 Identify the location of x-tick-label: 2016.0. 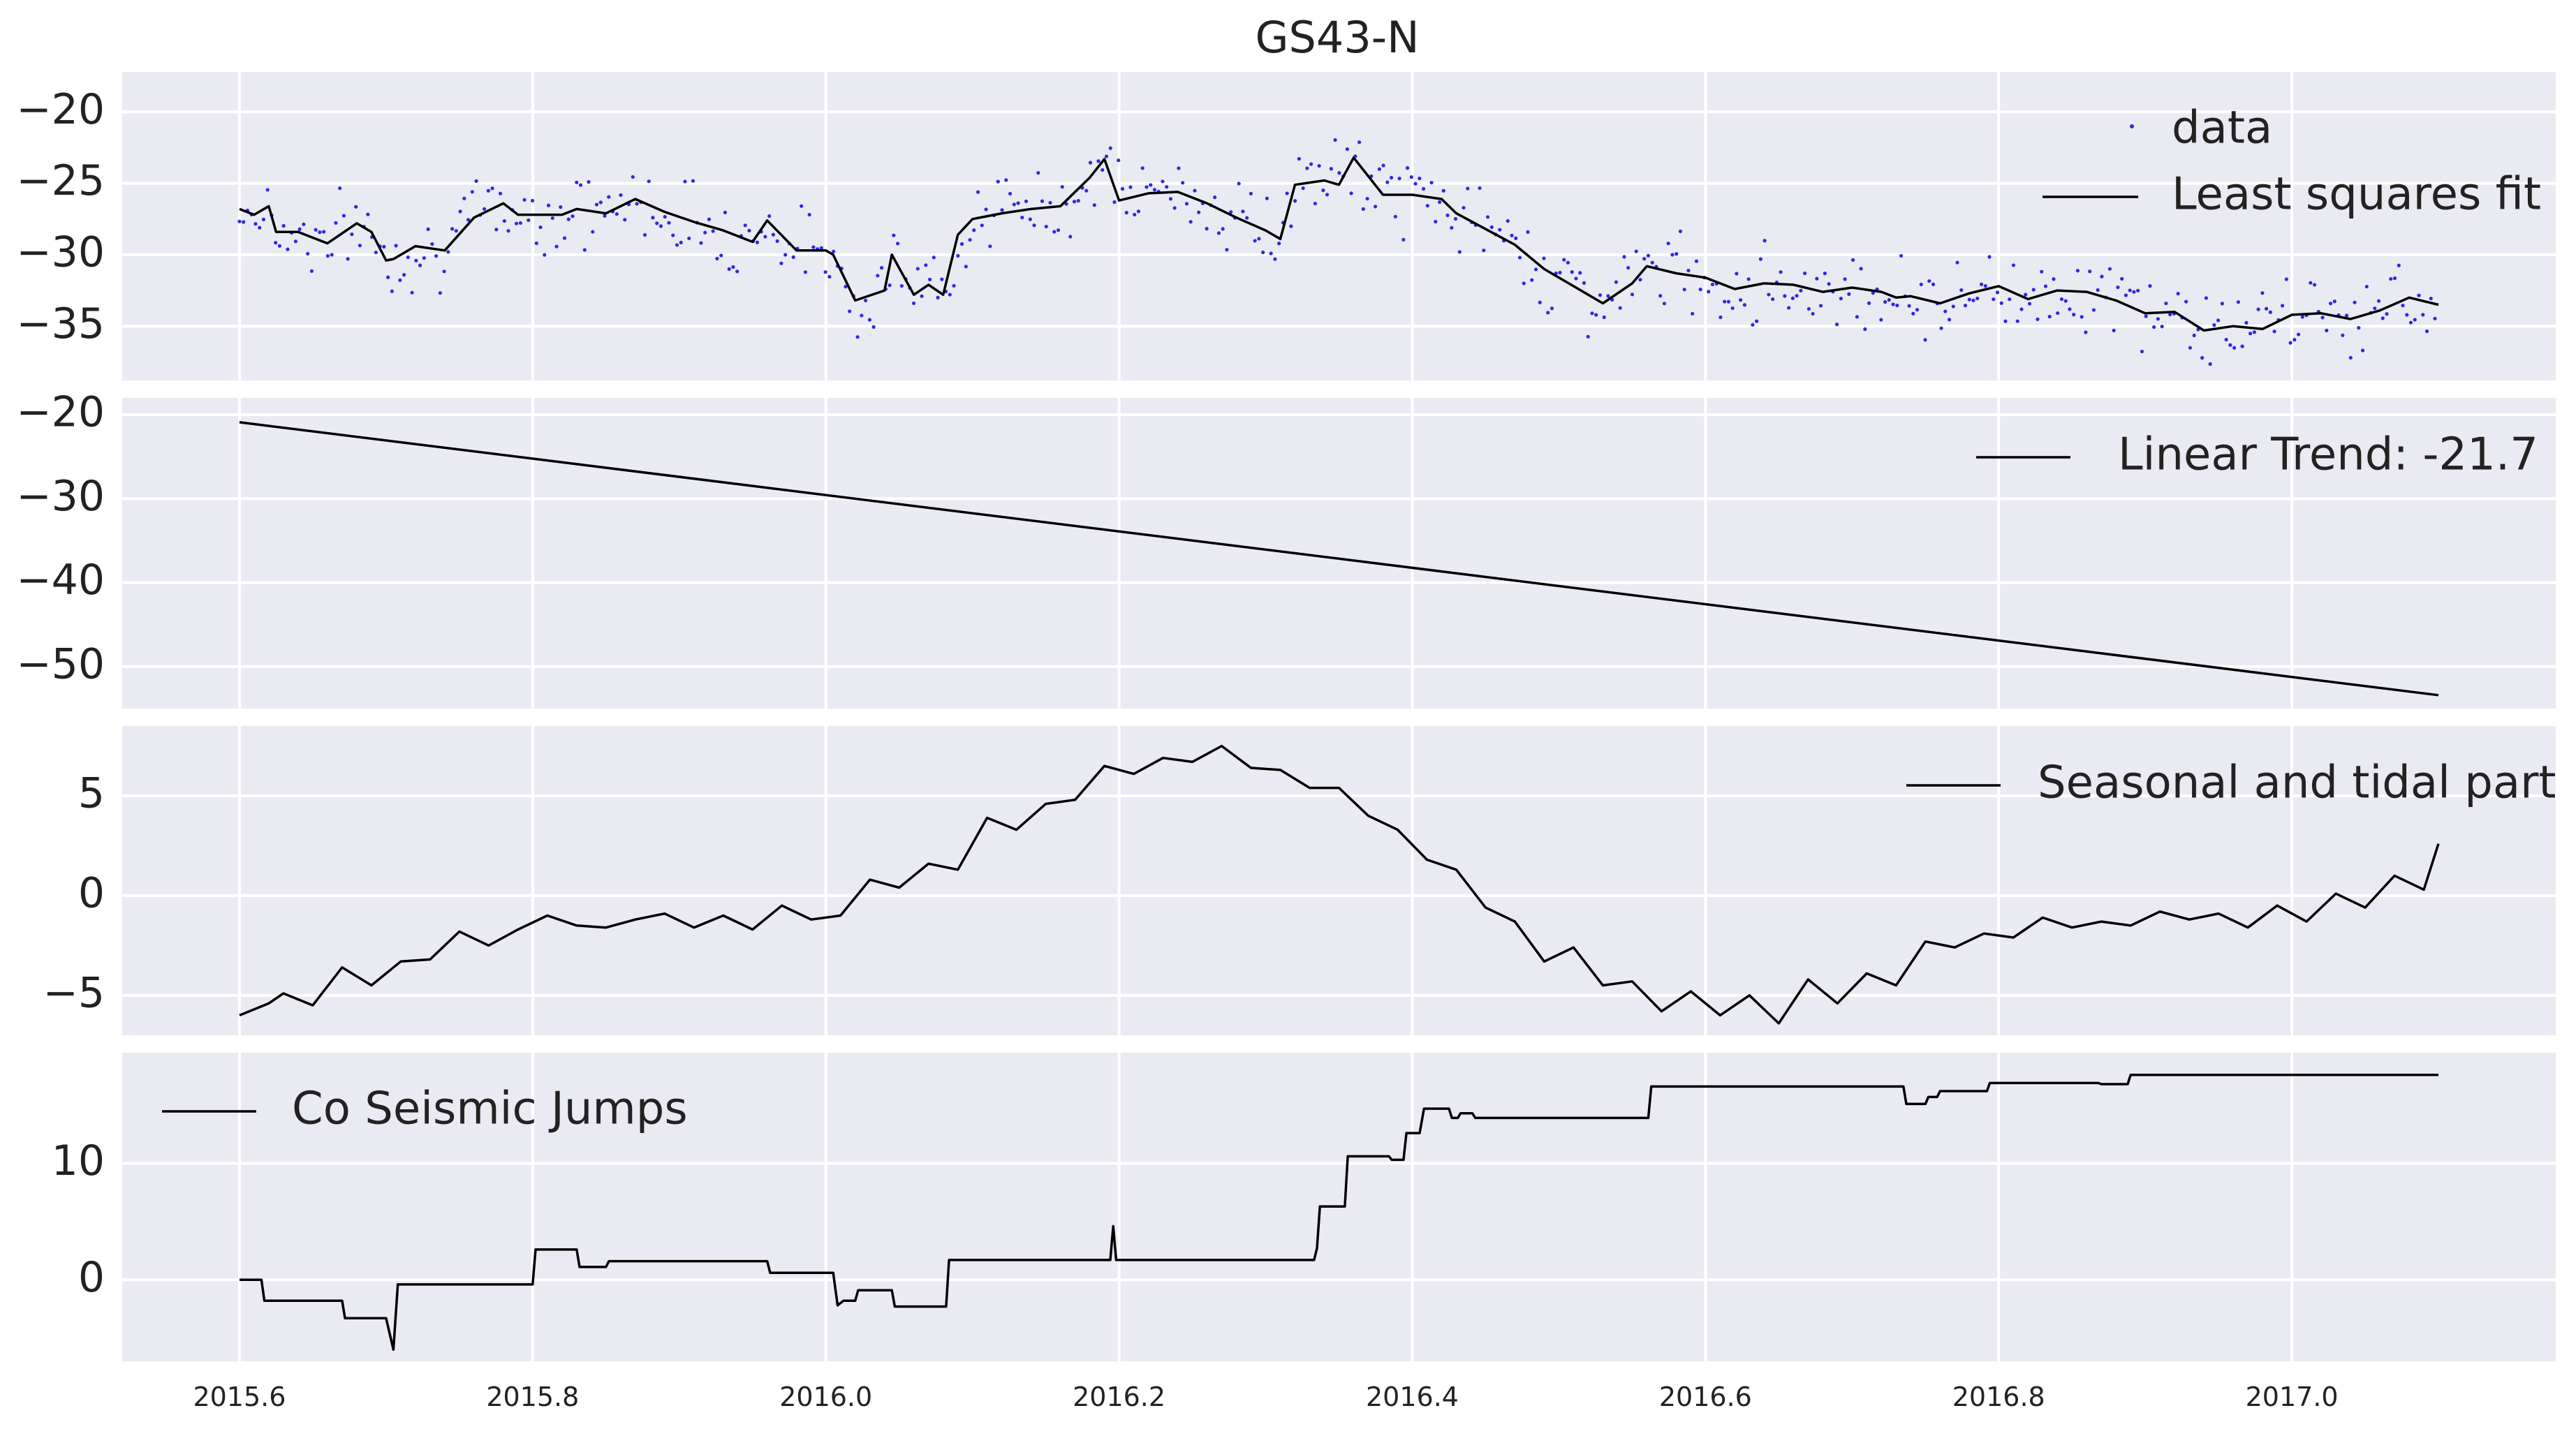
(825, 1397).